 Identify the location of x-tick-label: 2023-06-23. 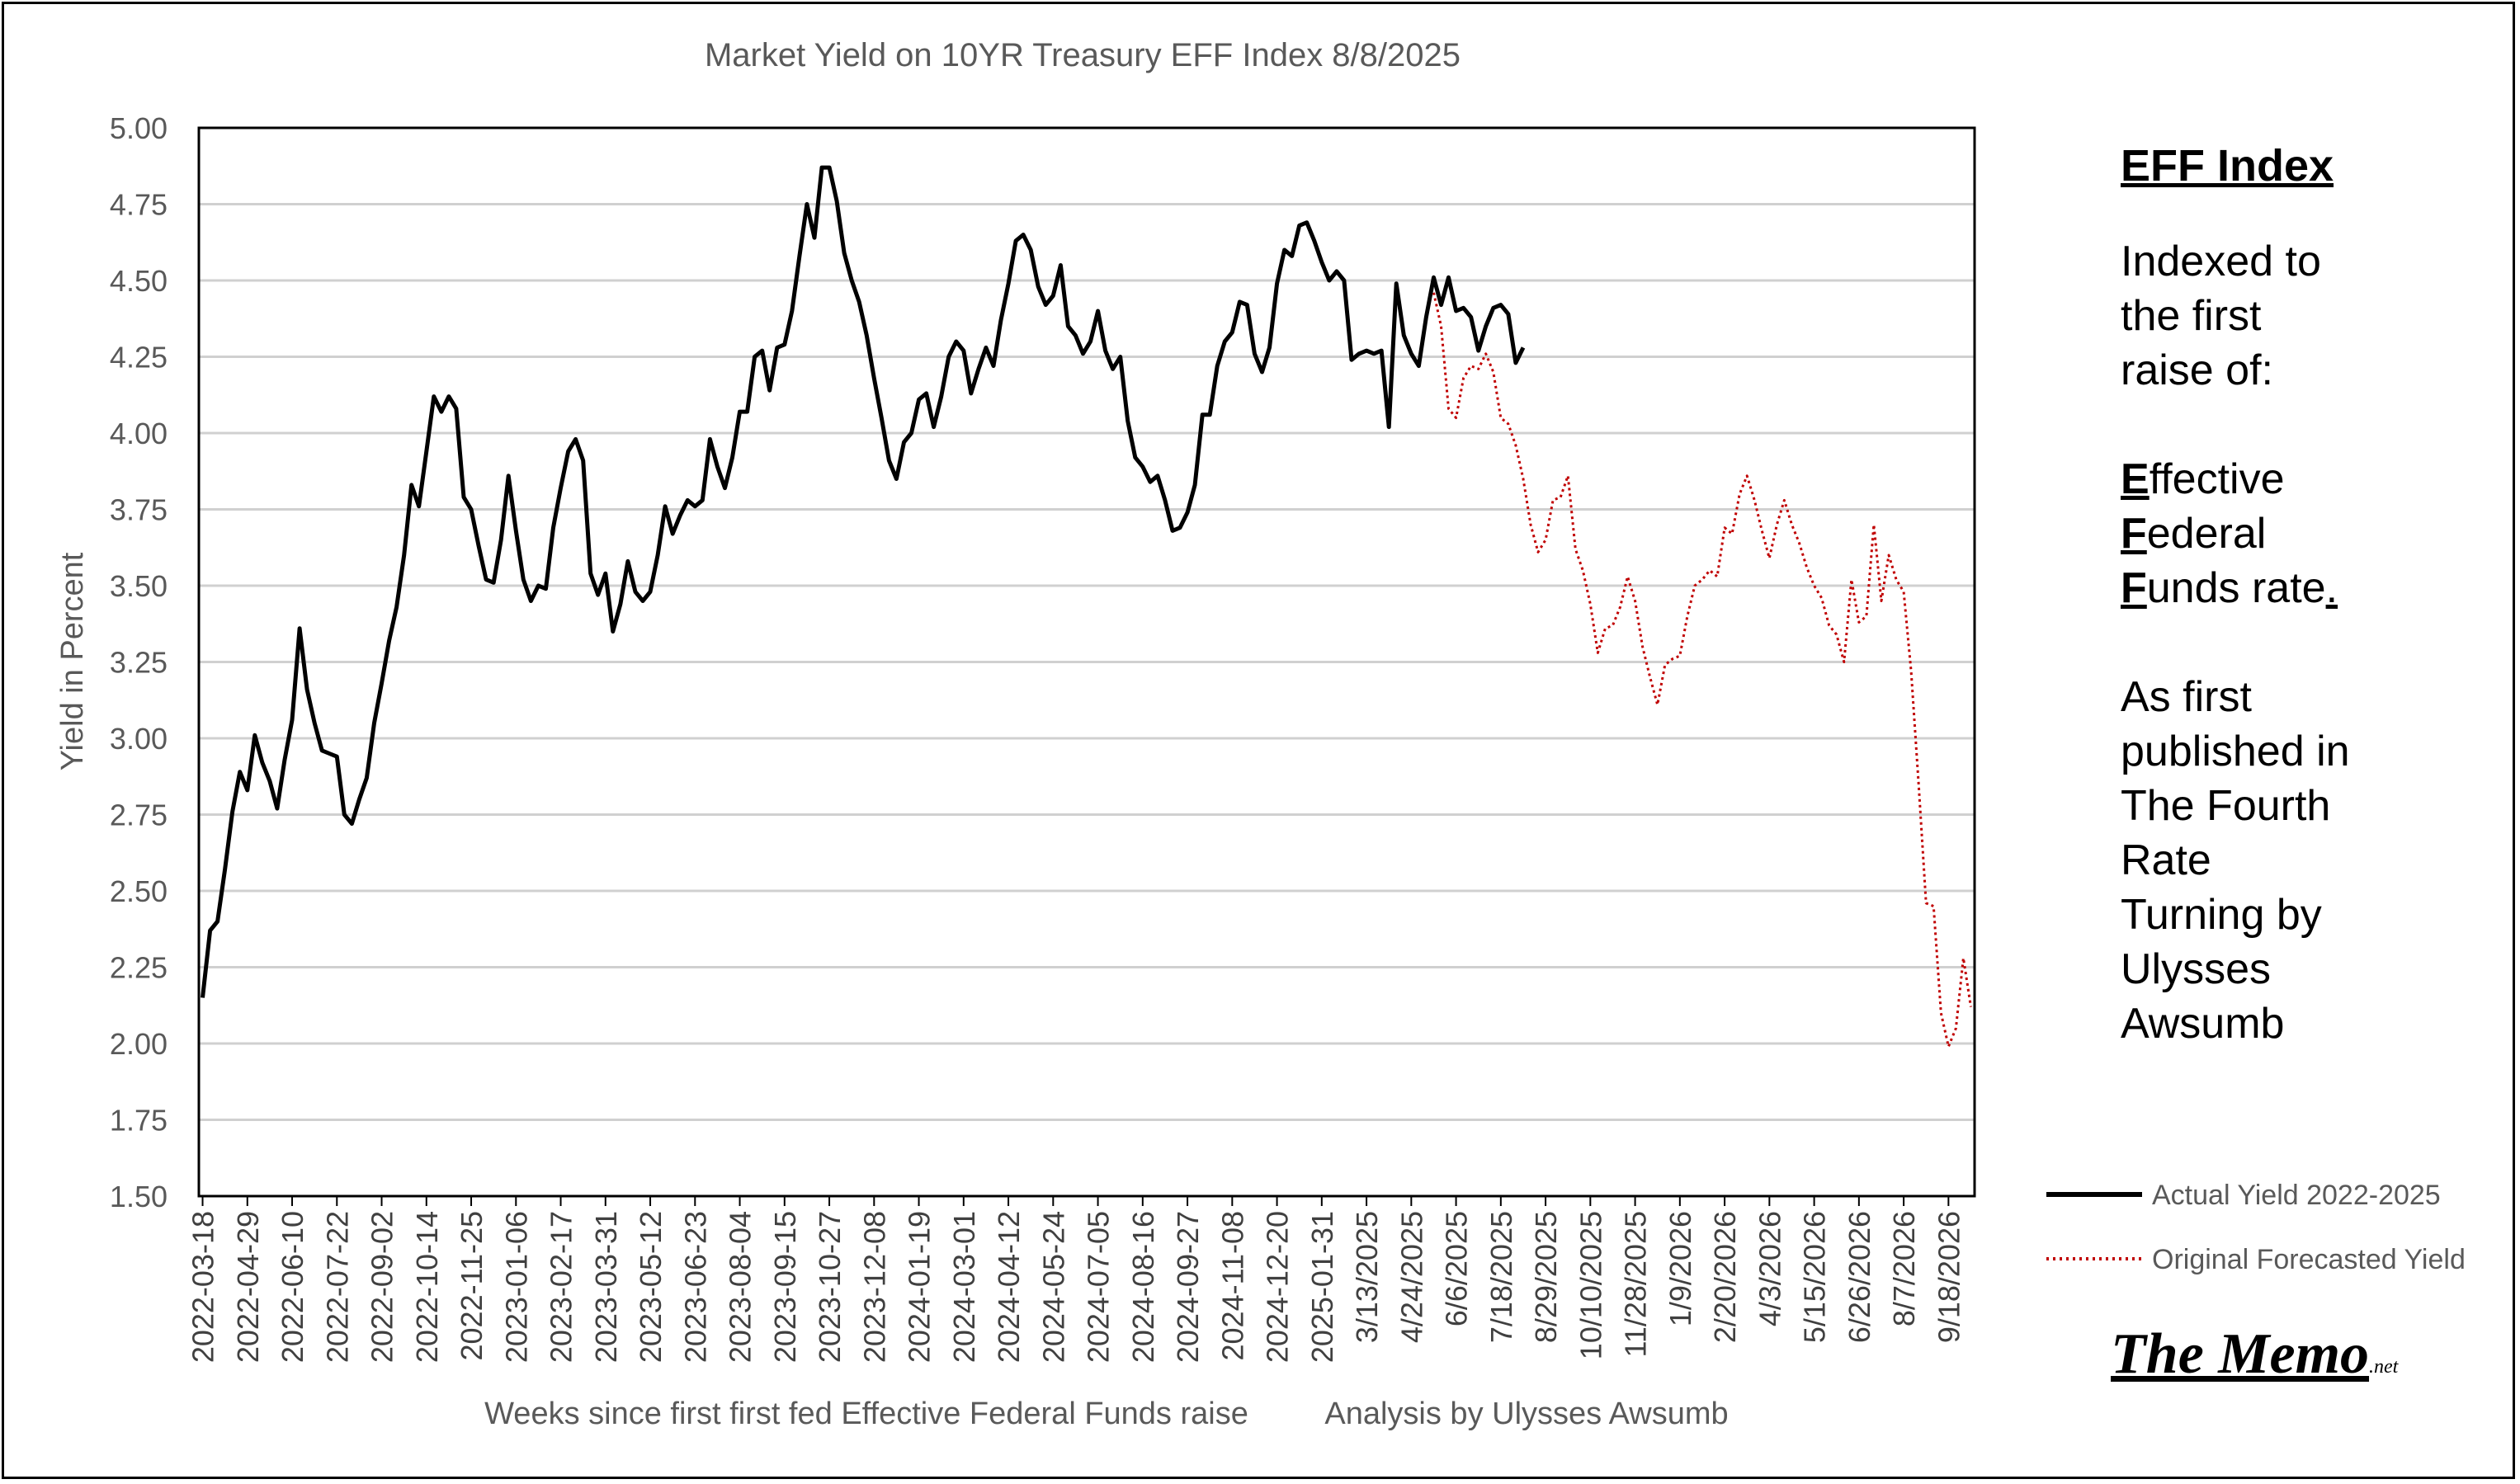
(695, 1287).